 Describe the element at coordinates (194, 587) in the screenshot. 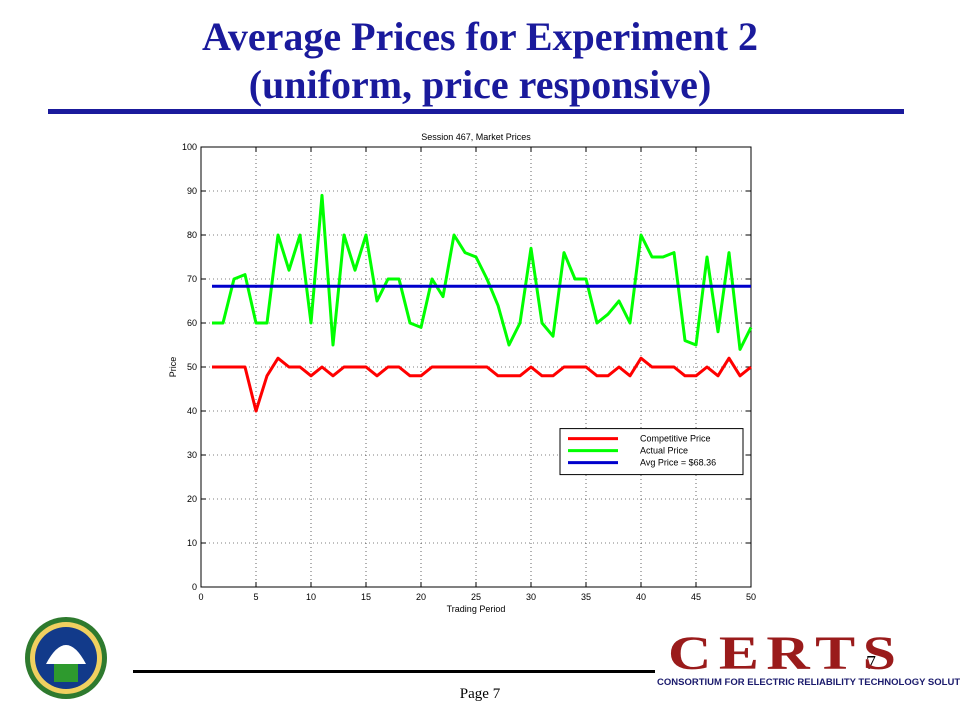

I see `y-tick-label: 0` at that location.